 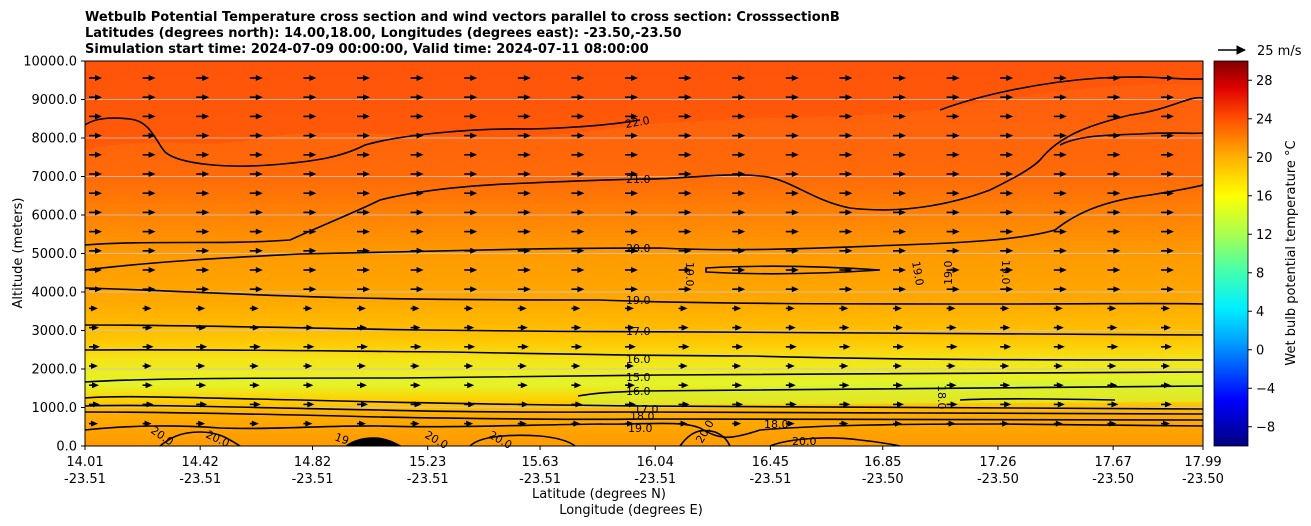 What do you see at coordinates (55, 370) in the screenshot?
I see `y-tick-label: 2000.0` at bounding box center [55, 370].